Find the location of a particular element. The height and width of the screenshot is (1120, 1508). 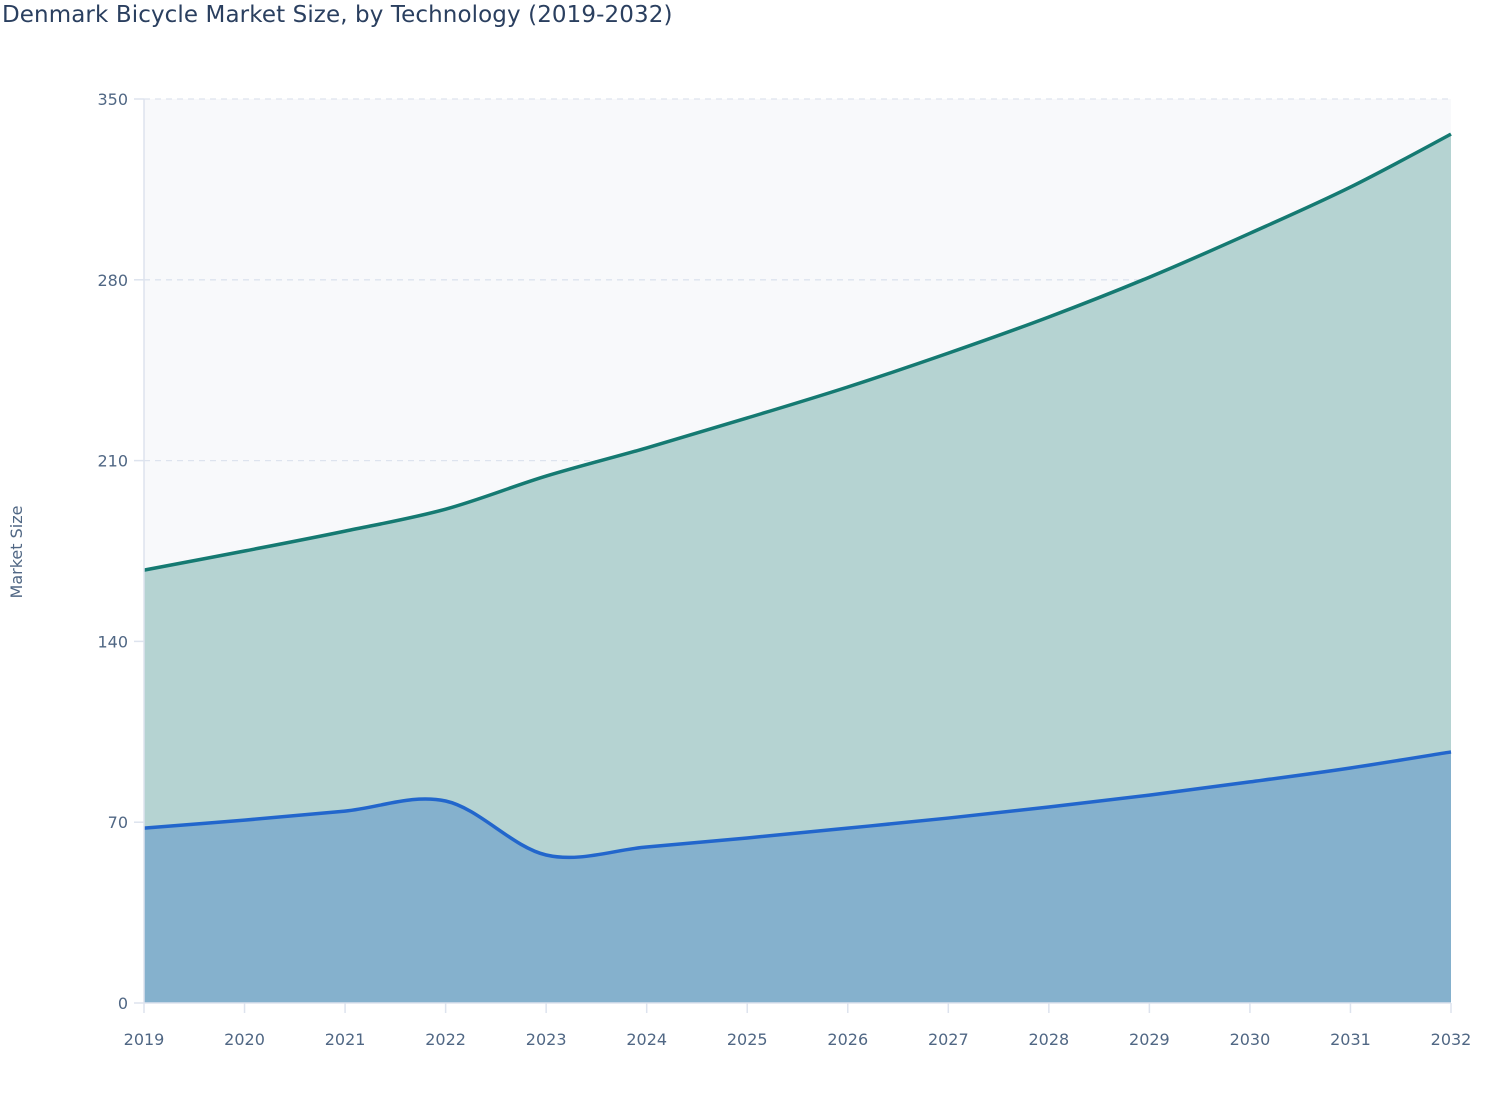

y-tick-label: 0 is located at coordinates (123, 1003).